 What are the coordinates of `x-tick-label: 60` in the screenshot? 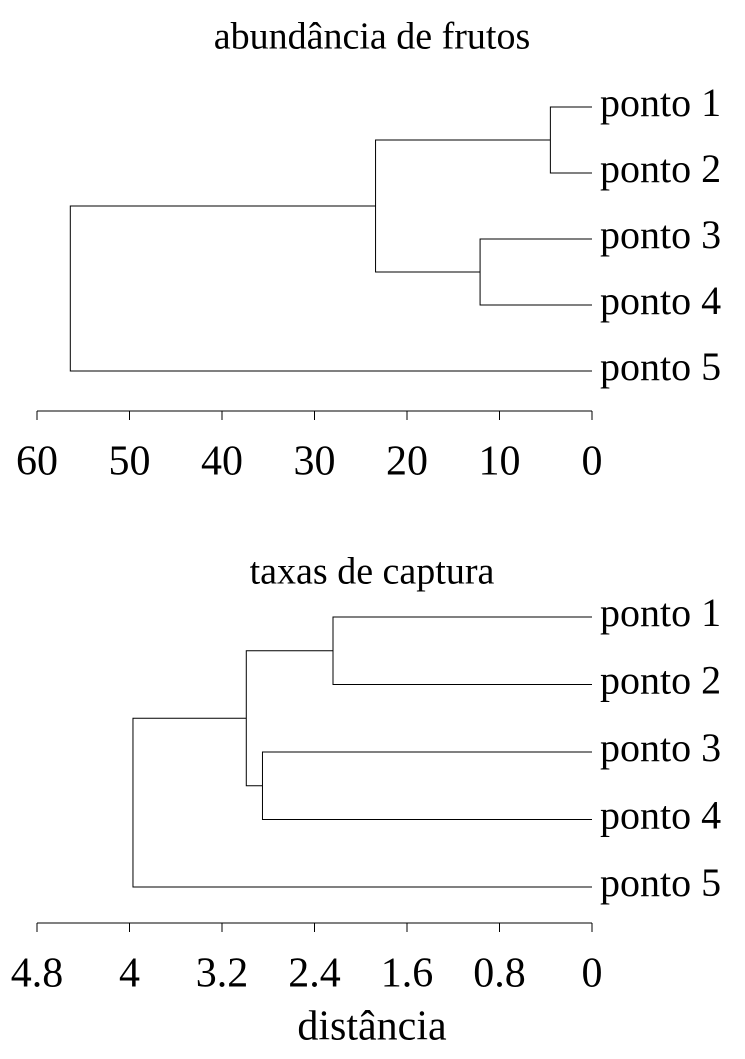 It's located at (37, 462).